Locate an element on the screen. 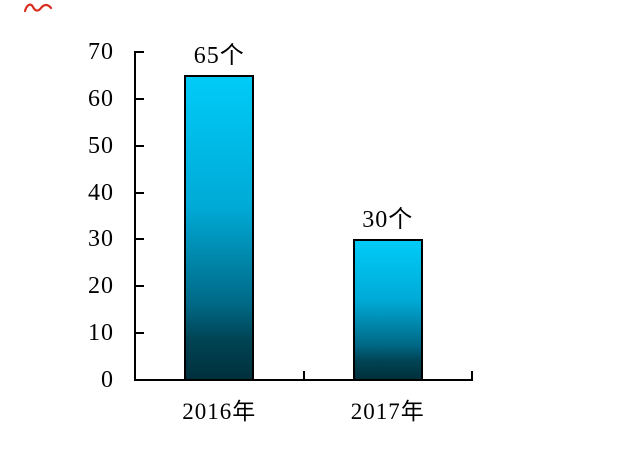  y-tick-label: 20 is located at coordinates (101, 286).